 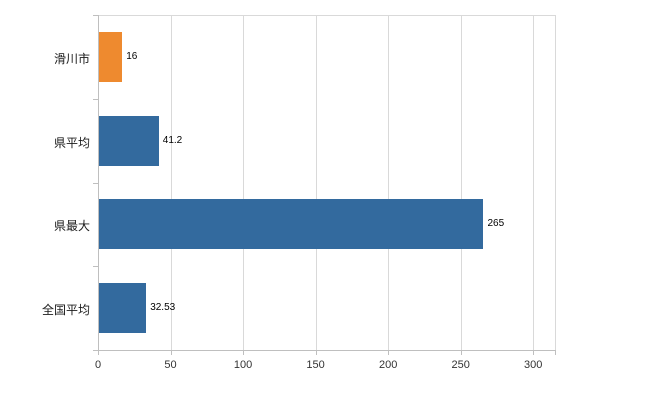 What do you see at coordinates (496, 224) in the screenshot?
I see `bar-value-label: 265` at bounding box center [496, 224].